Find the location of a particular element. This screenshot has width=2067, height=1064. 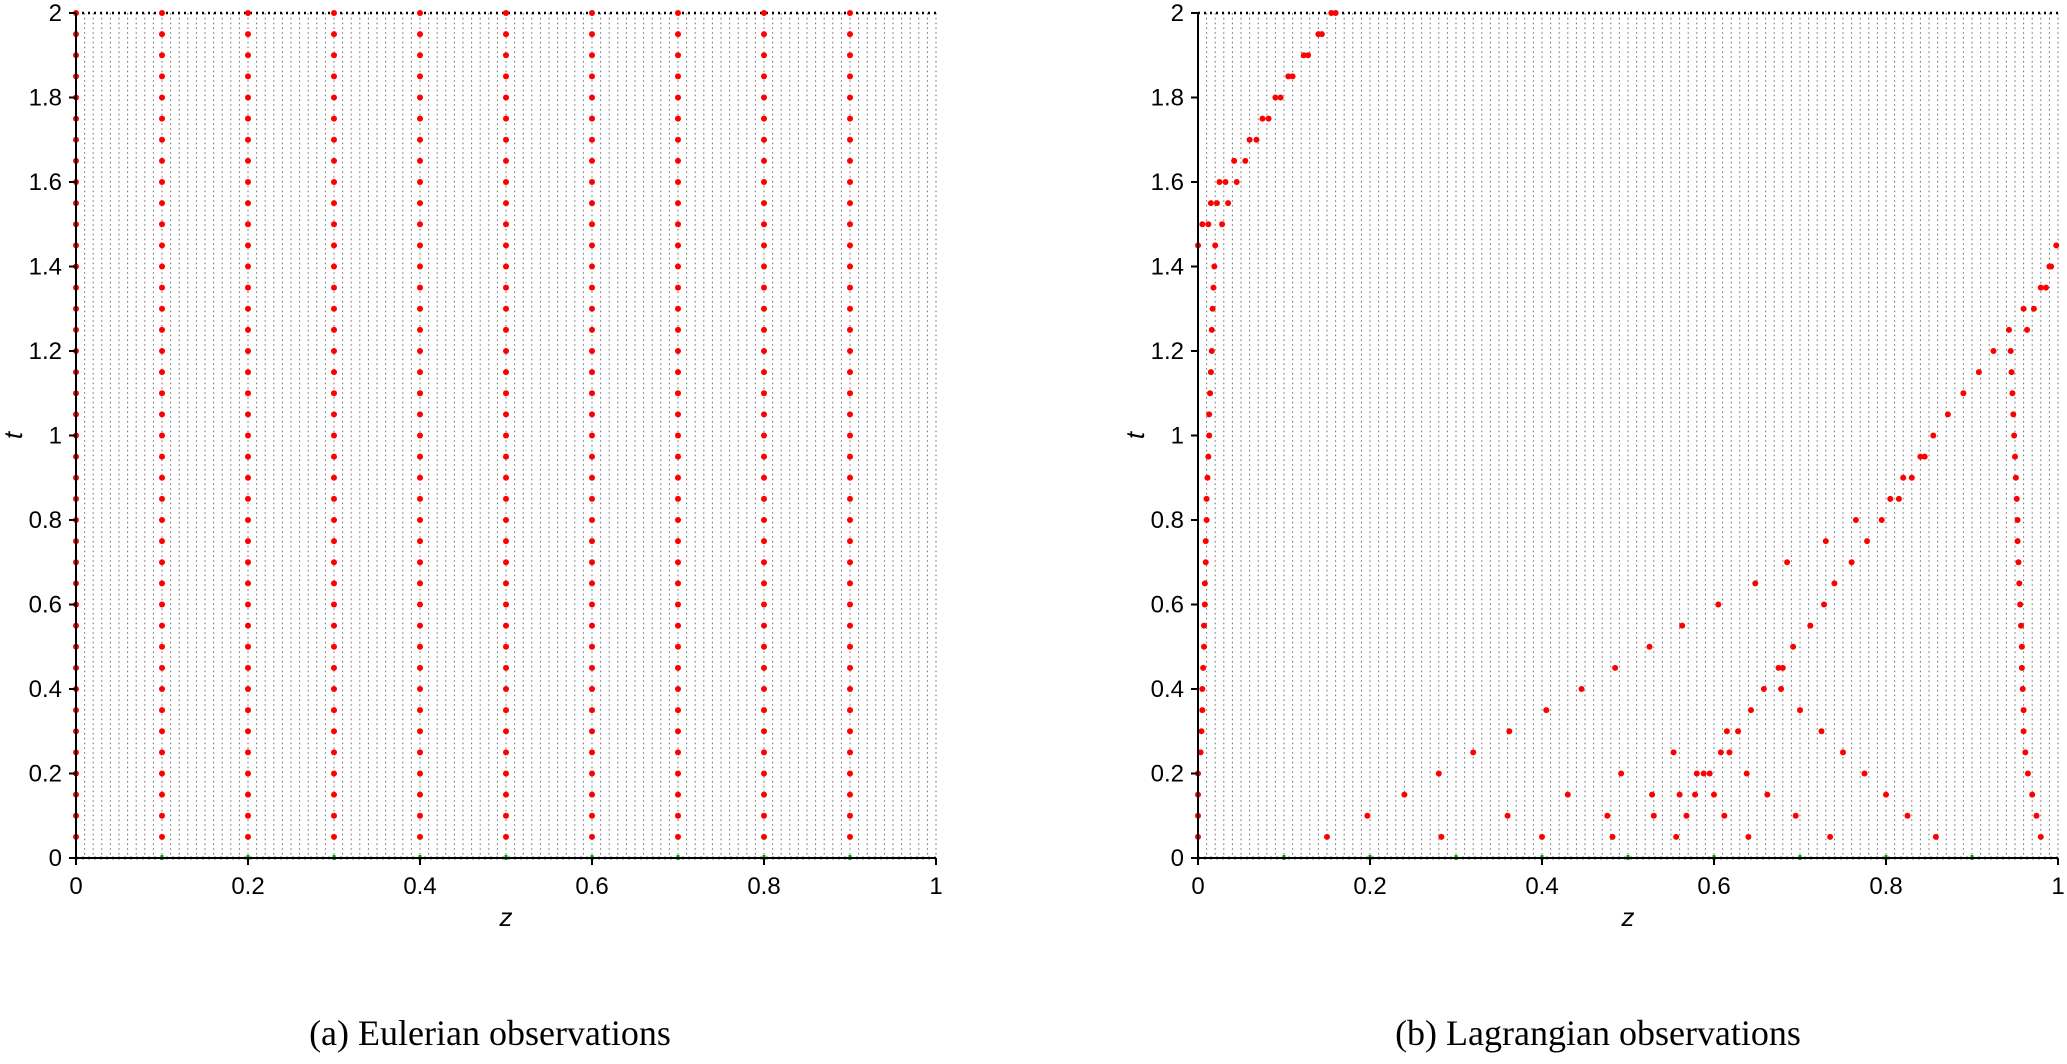

y-tick-label: 2 is located at coordinates (1177, 13).